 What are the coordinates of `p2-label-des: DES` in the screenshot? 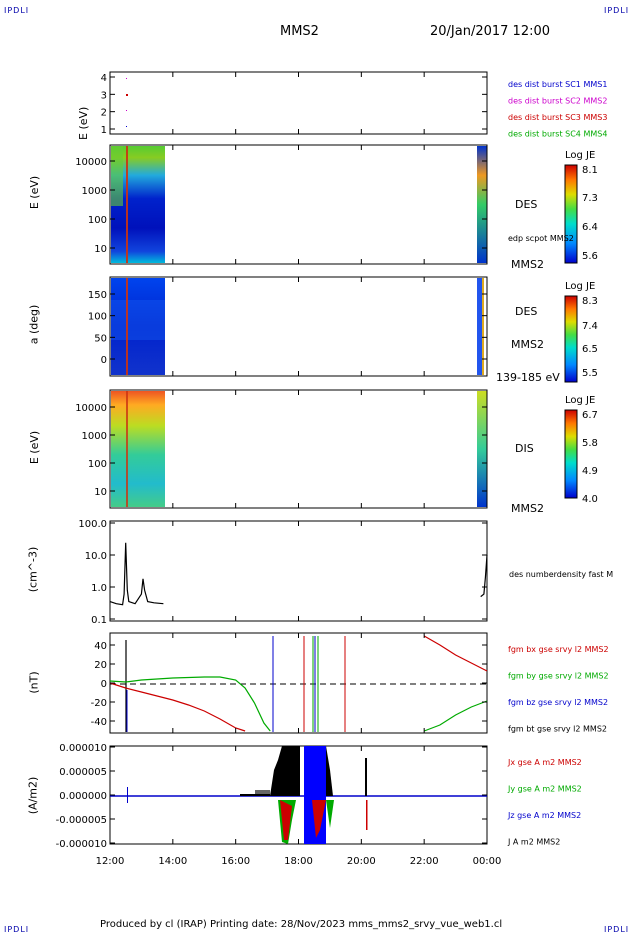 It's located at (526, 204).